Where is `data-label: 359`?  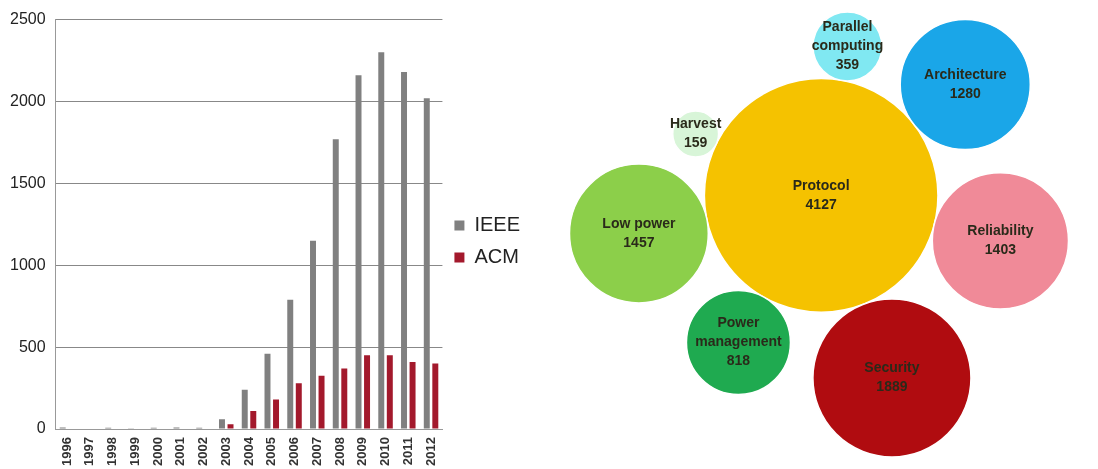
data-label: 359 is located at coordinates (847, 64).